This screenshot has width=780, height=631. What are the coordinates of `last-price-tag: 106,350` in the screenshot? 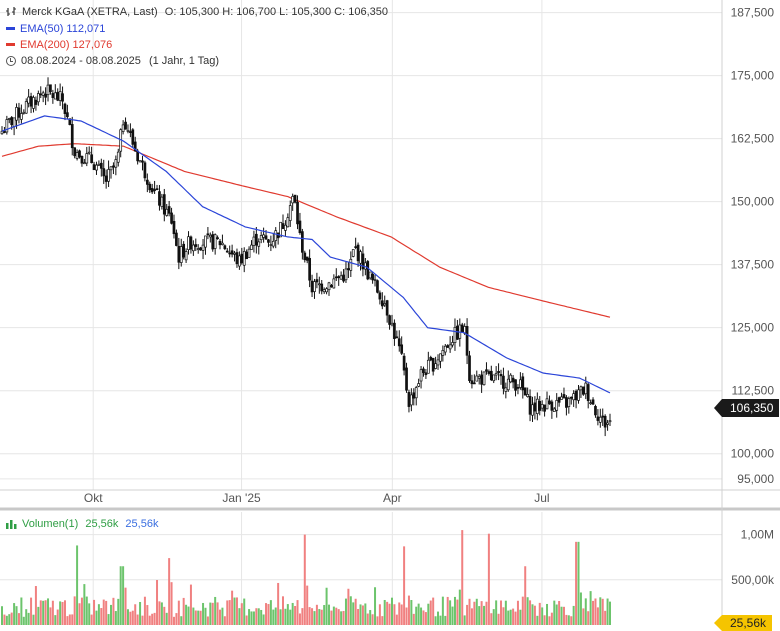 It's located at (746, 408).